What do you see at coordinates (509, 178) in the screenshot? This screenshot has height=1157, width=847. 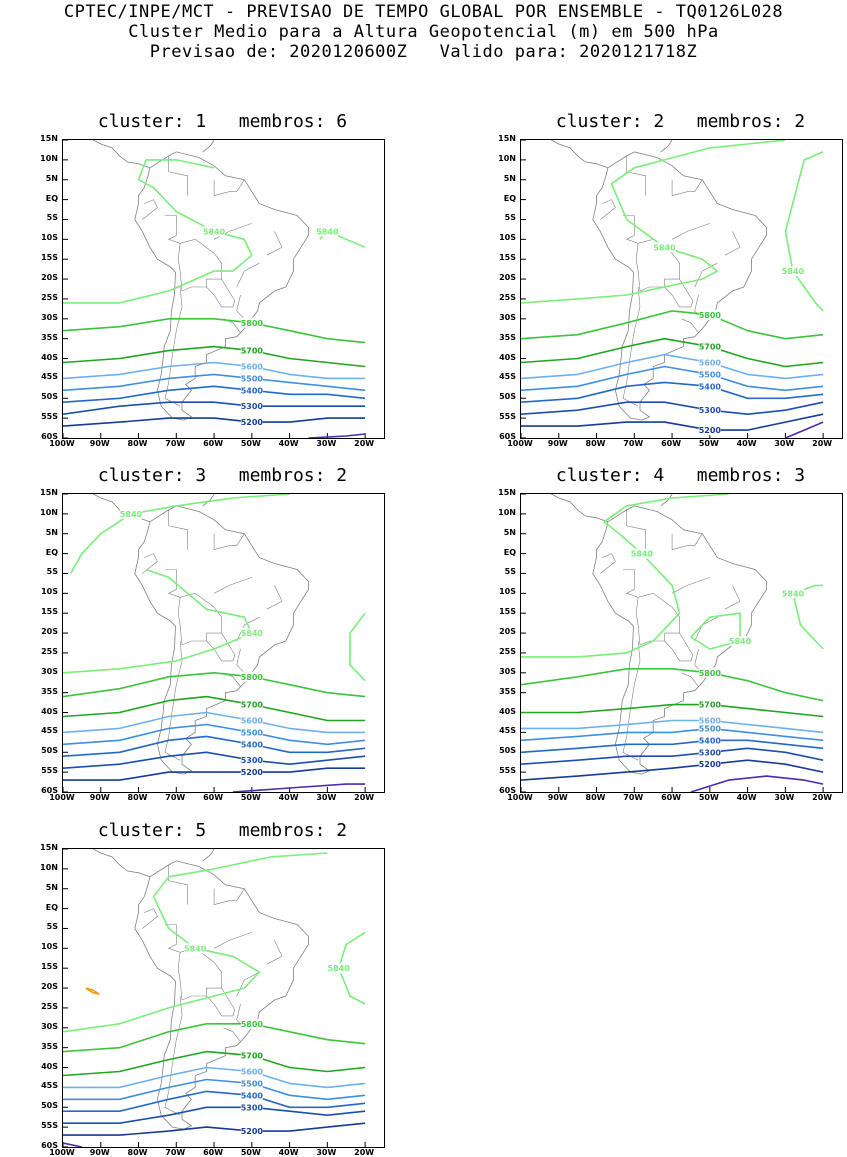 I see `lat-tick-label: 5N` at bounding box center [509, 178].